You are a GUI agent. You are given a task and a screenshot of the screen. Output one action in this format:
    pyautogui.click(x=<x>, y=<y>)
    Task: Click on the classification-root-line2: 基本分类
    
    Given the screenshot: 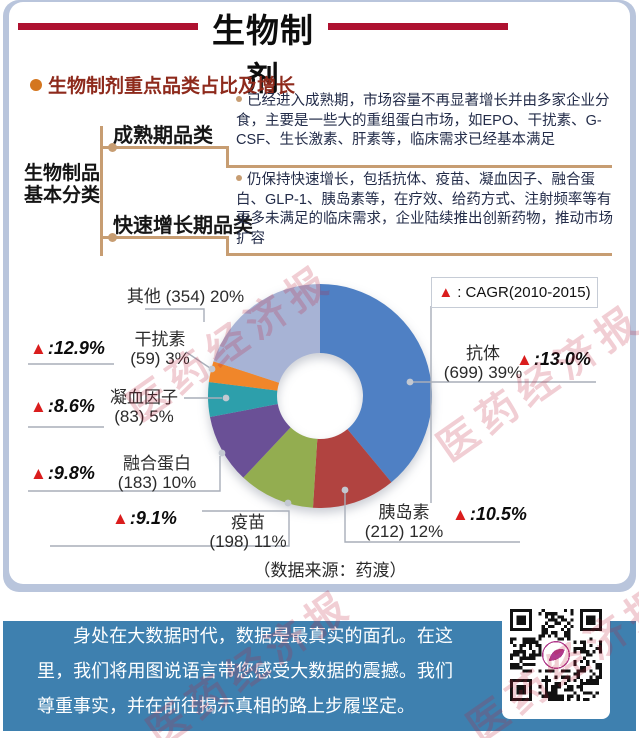 What is the action you would take?
    pyautogui.click(x=61, y=195)
    